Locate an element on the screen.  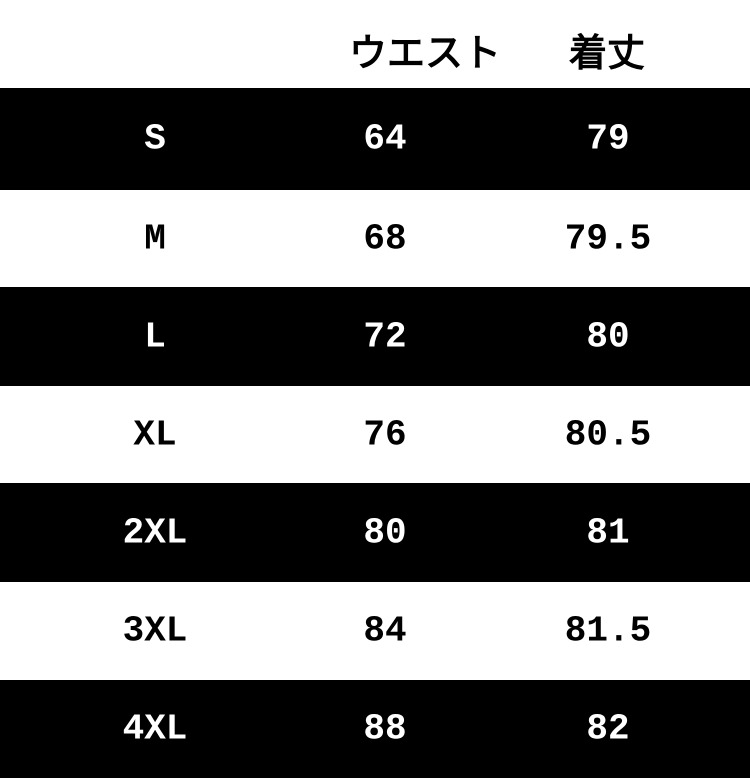
size-cell: 3XL is located at coordinates (155, 631).